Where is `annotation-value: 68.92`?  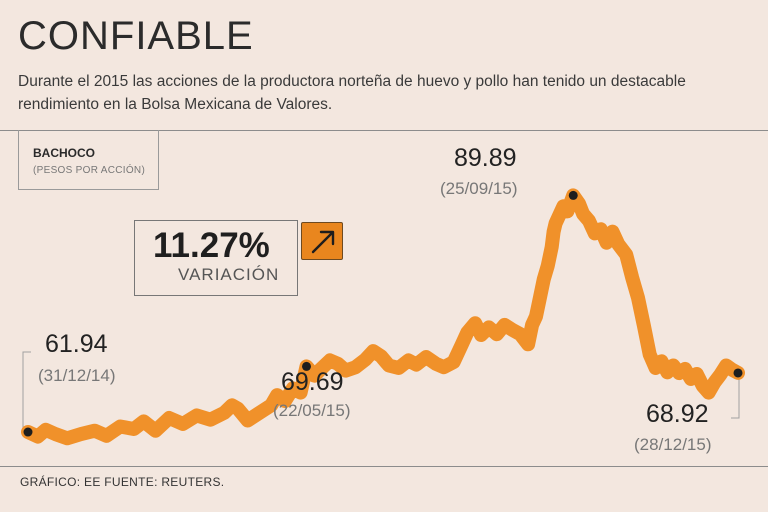 annotation-value: 68.92 is located at coordinates (677, 414).